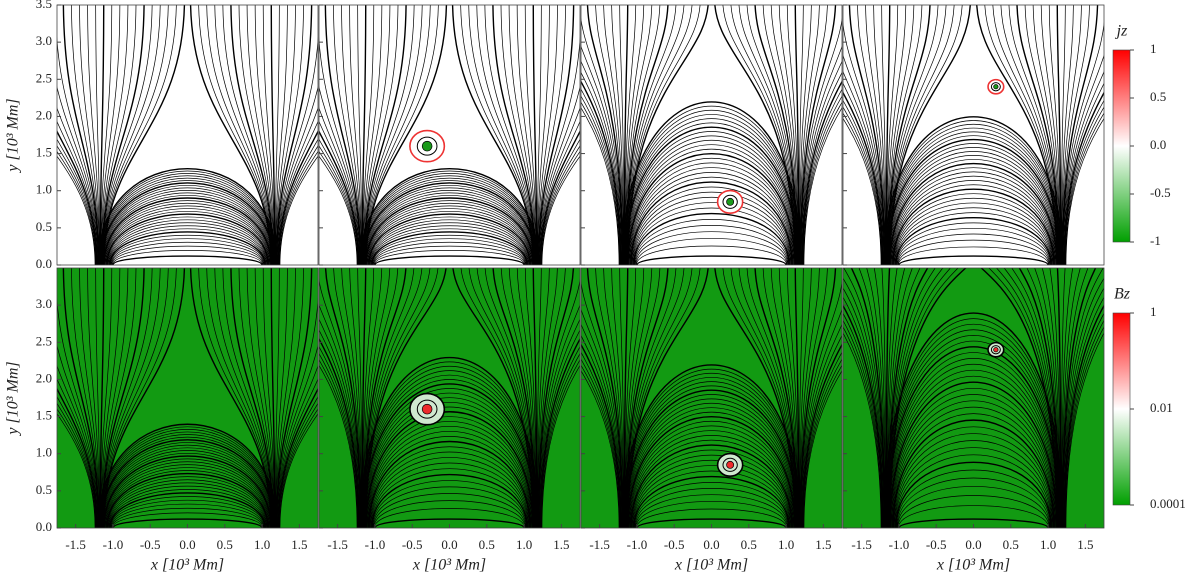 This screenshot has height=582, width=1200. I want to click on field-lines, so click(187, 135).